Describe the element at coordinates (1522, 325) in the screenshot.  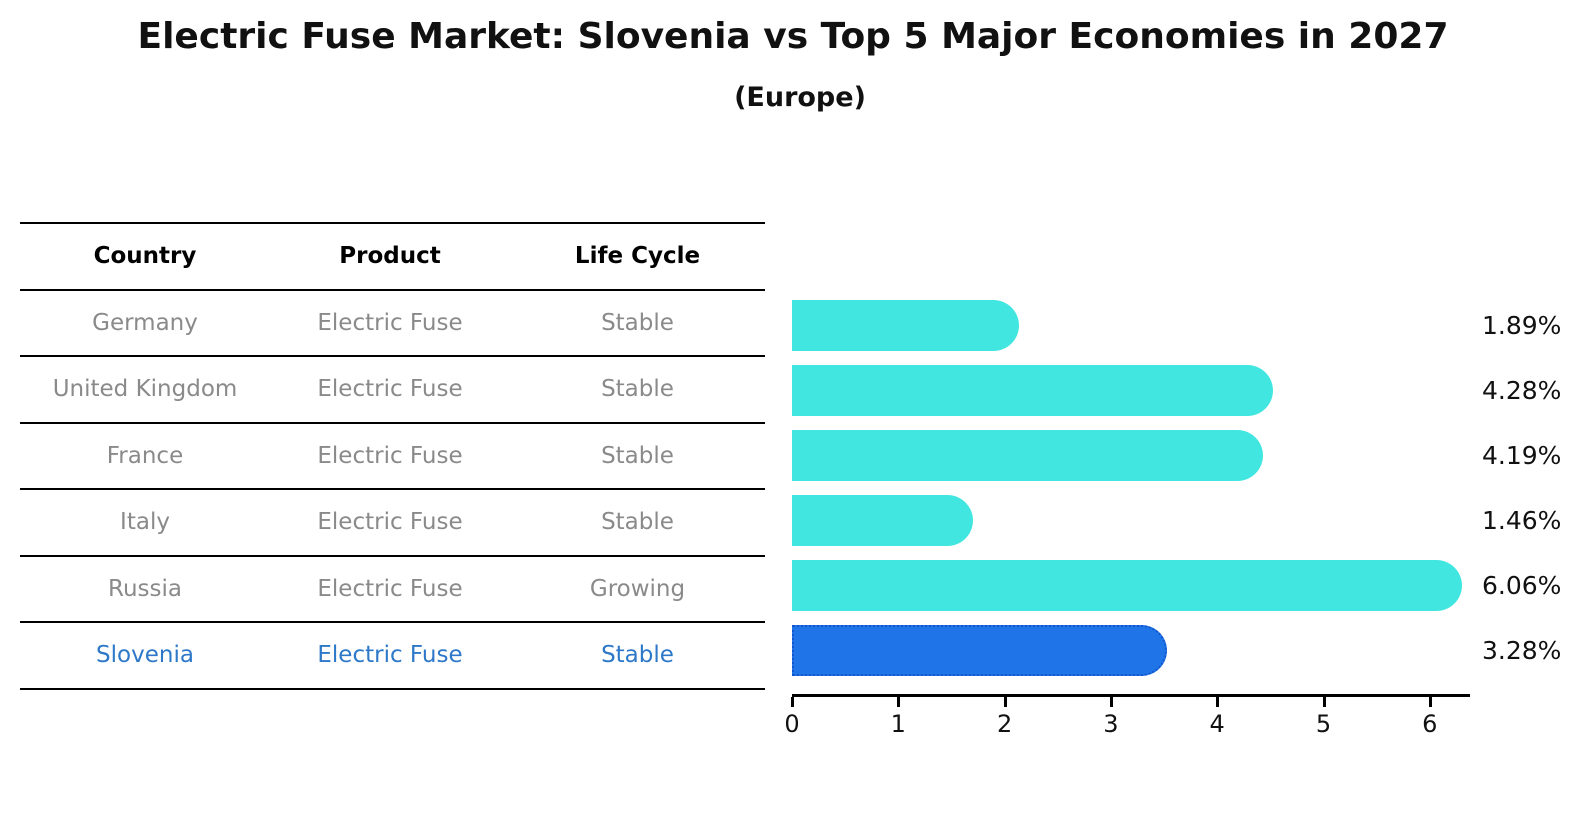
I see `bar-value-label-germany: 1.89%` at that location.